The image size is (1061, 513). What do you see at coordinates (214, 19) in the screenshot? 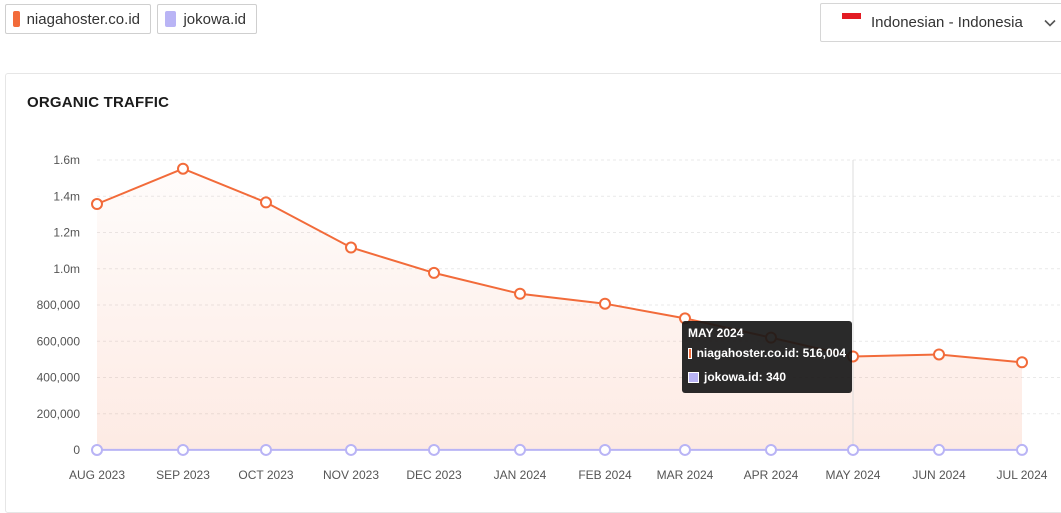
I see `legend-label-jokowa: jokowa.id` at bounding box center [214, 19].